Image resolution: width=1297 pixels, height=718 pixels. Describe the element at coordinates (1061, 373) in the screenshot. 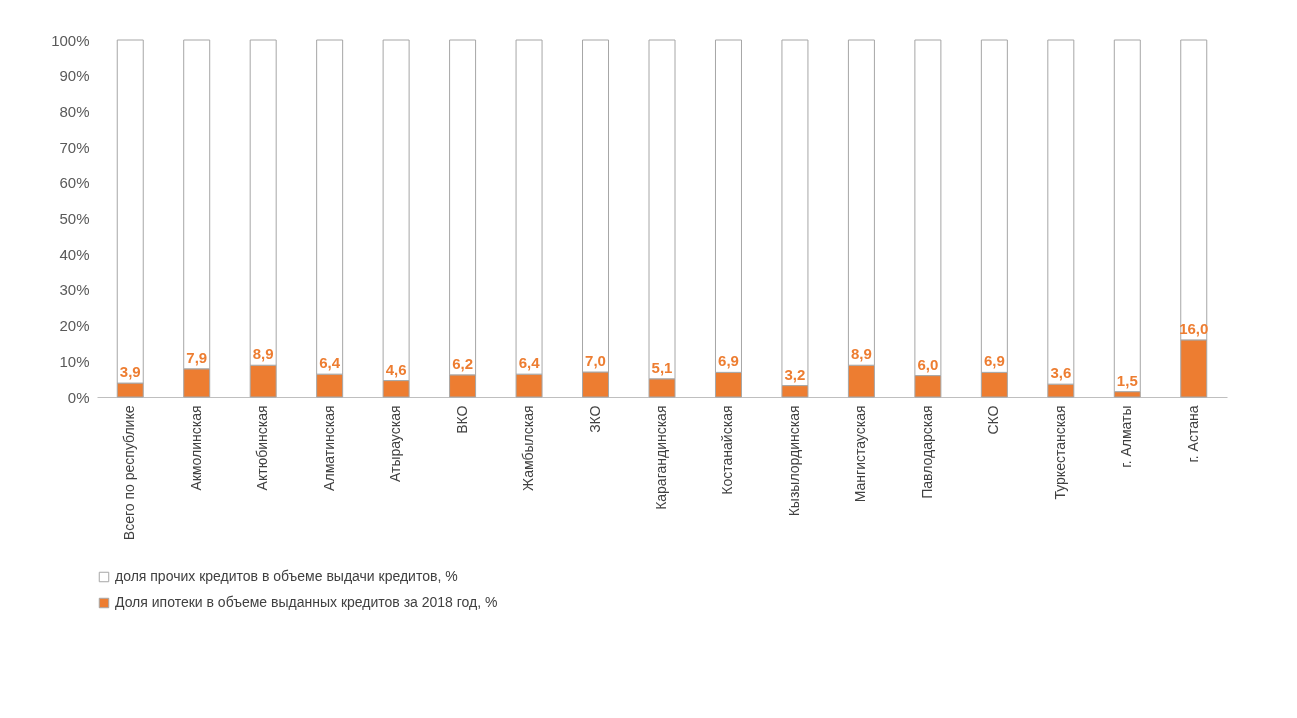

I see `data-label: 3,6` at that location.